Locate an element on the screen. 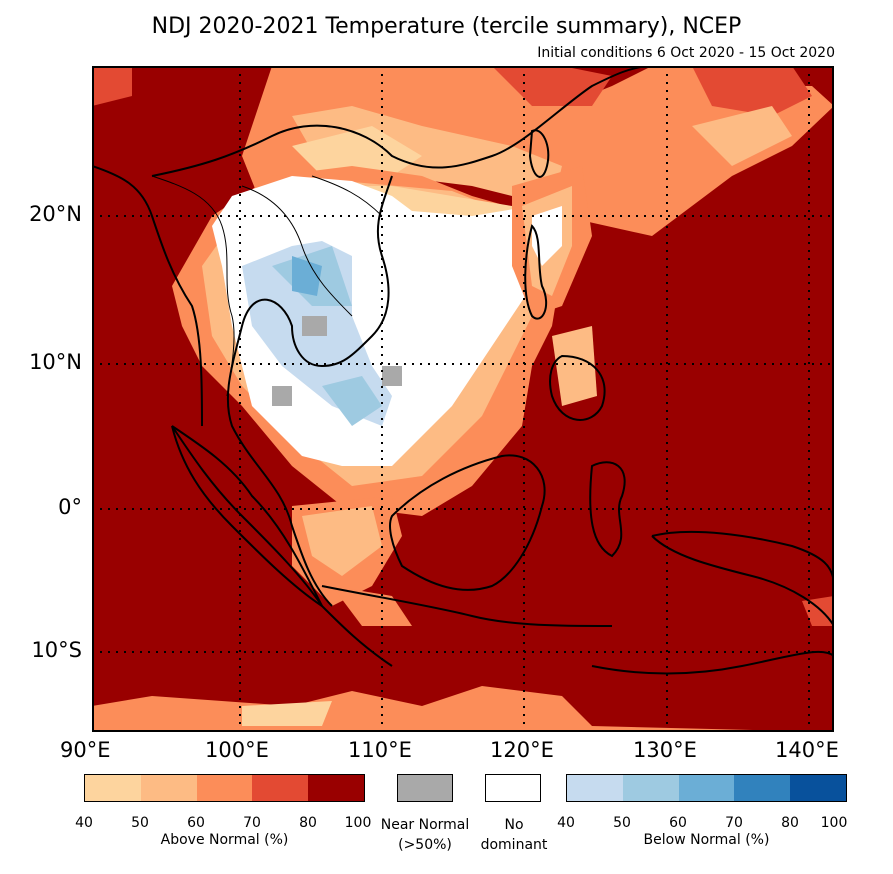  near-normal-swatch is located at coordinates (425, 788).